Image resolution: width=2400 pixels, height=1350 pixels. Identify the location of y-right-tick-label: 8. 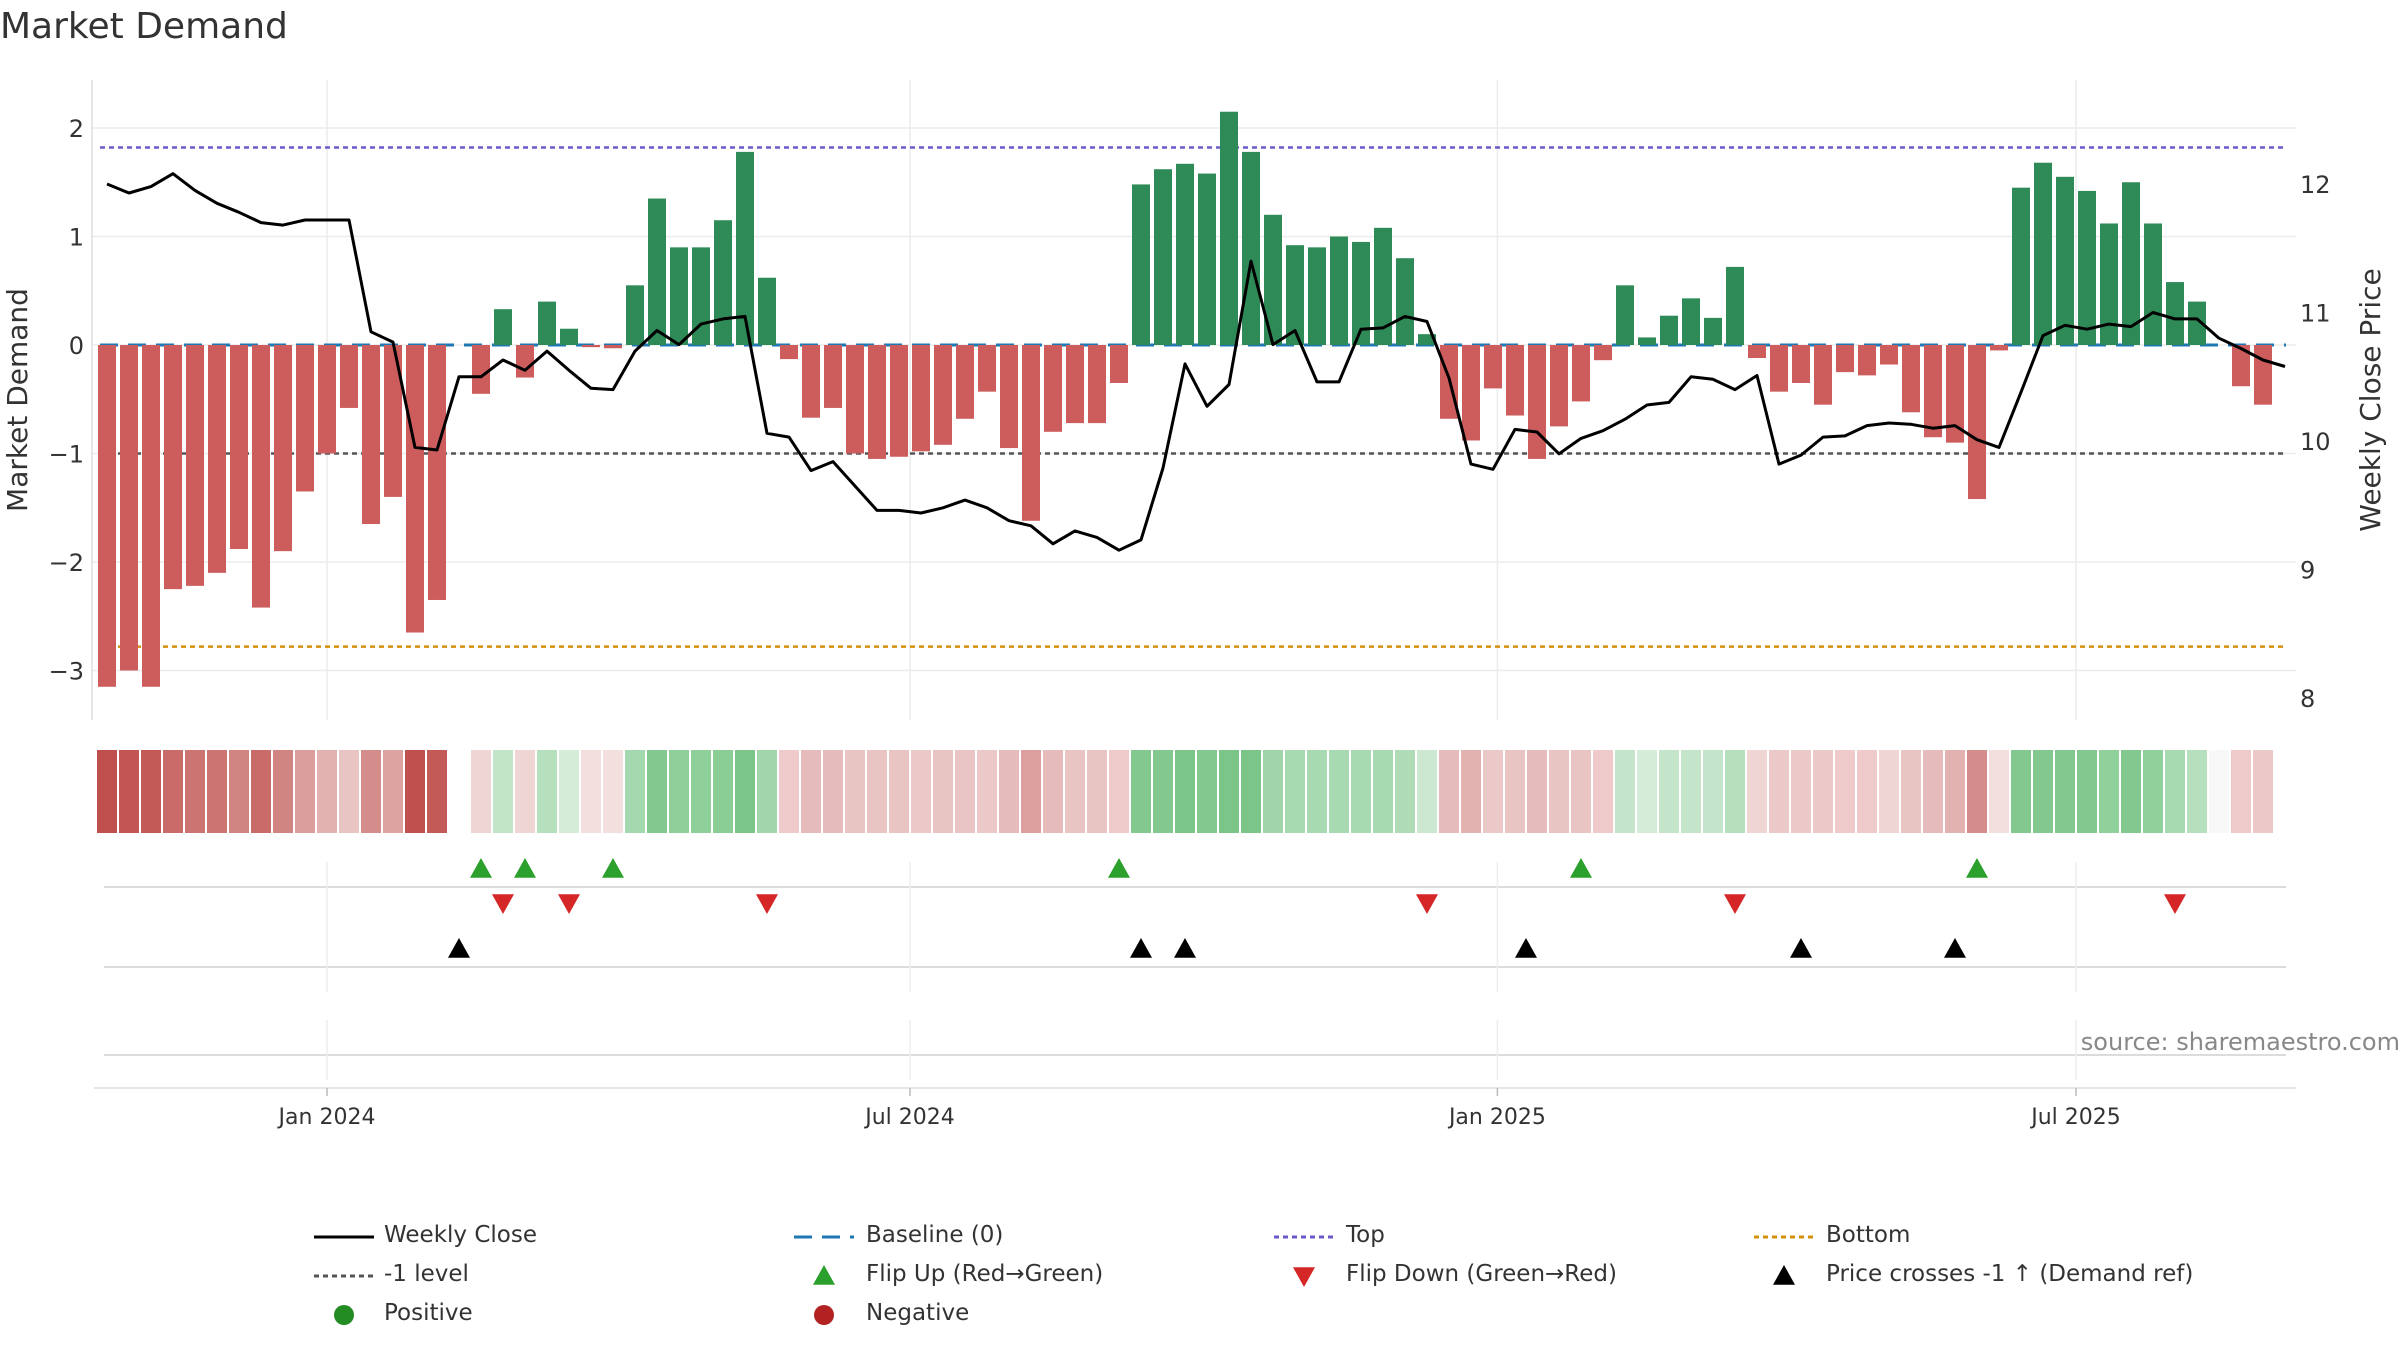
(2307, 699).